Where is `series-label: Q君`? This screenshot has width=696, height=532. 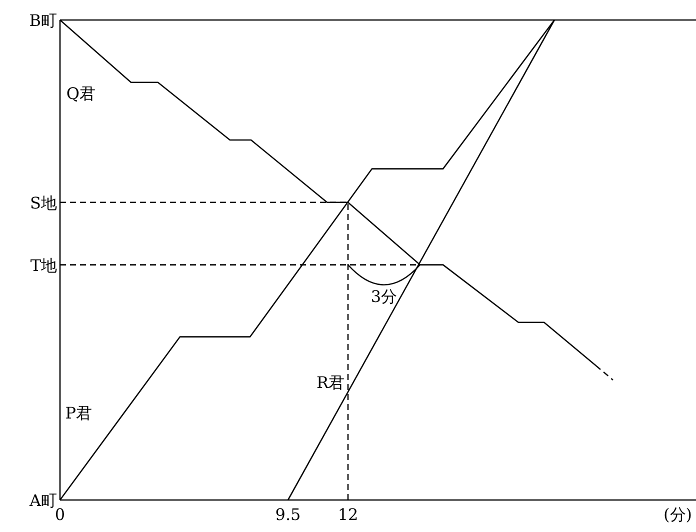 series-label: Q君 is located at coordinates (81, 94).